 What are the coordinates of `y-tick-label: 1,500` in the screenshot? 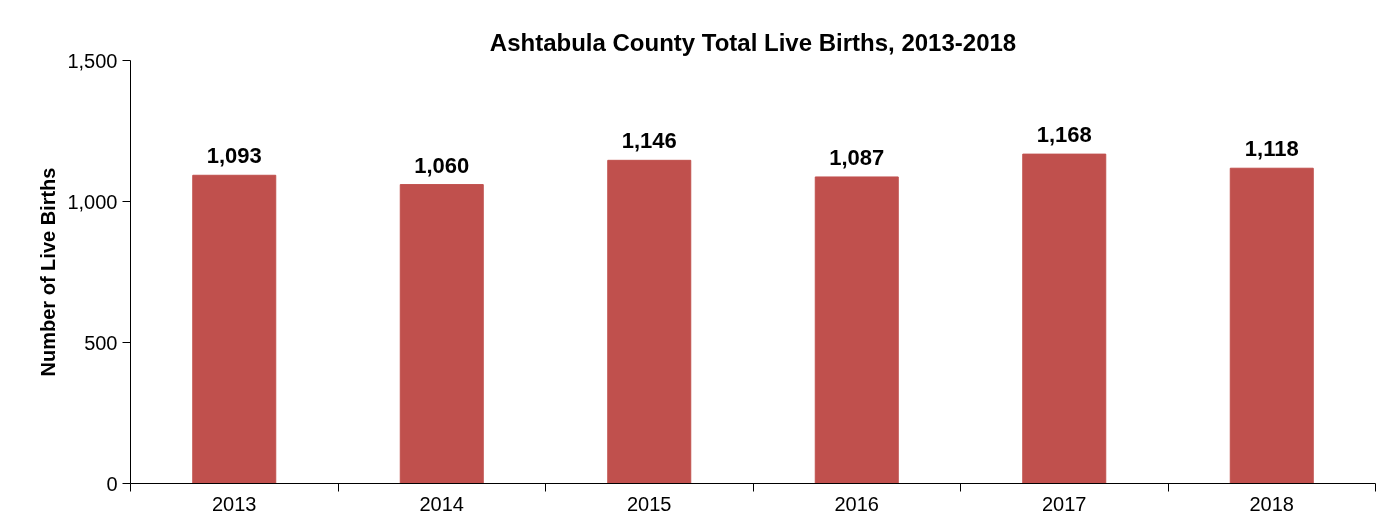 It's located at (92, 60).